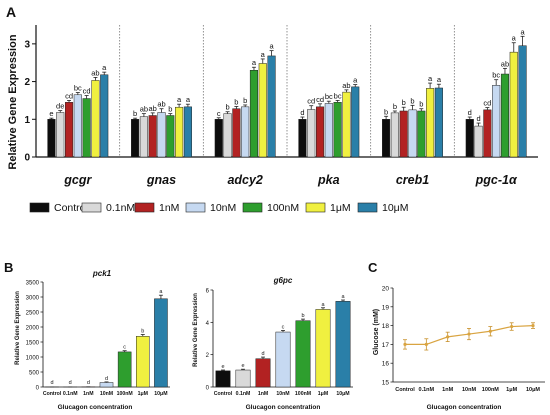 Image resolution: width=550 pixels, height=415 pixels. I want to click on glucose-ylabel: Glucose (mM), so click(376, 332).